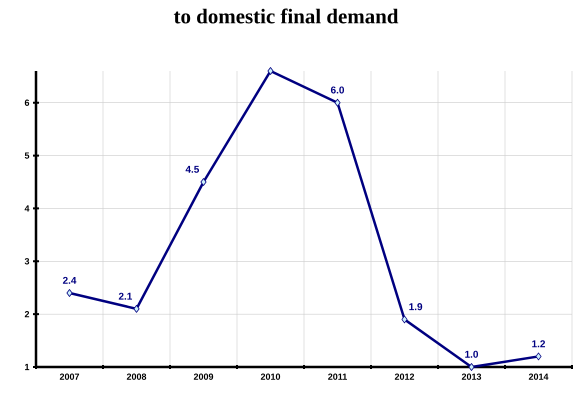 This screenshot has width=573, height=402. Describe the element at coordinates (70, 377) in the screenshot. I see `x-tick-label: 2007` at that location.